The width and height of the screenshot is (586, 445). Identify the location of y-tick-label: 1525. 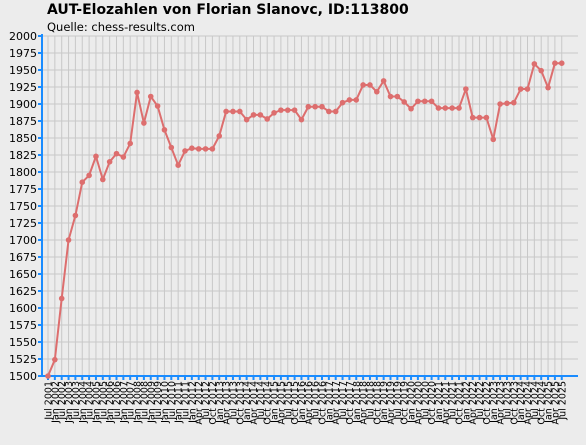
(23, 359).